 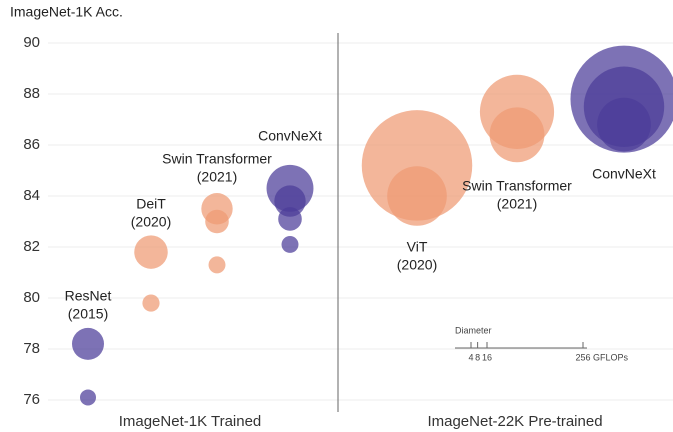 What do you see at coordinates (470, 357) in the screenshot?
I see `size-legend-tick-label: 4` at bounding box center [470, 357].